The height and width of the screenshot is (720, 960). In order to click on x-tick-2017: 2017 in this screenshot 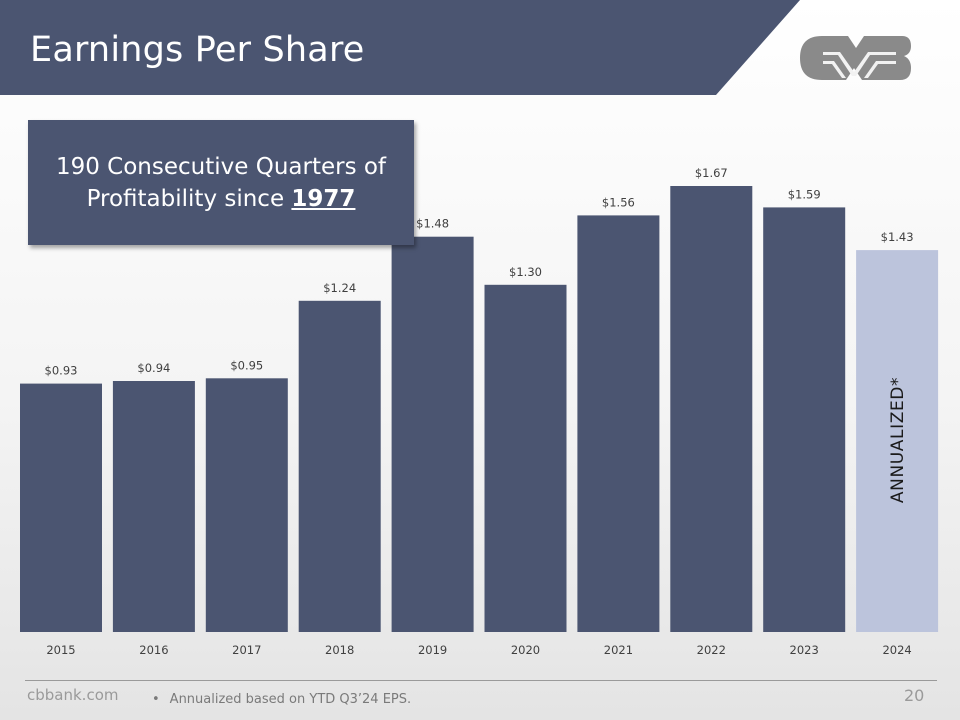, I will do `click(246, 650)`.